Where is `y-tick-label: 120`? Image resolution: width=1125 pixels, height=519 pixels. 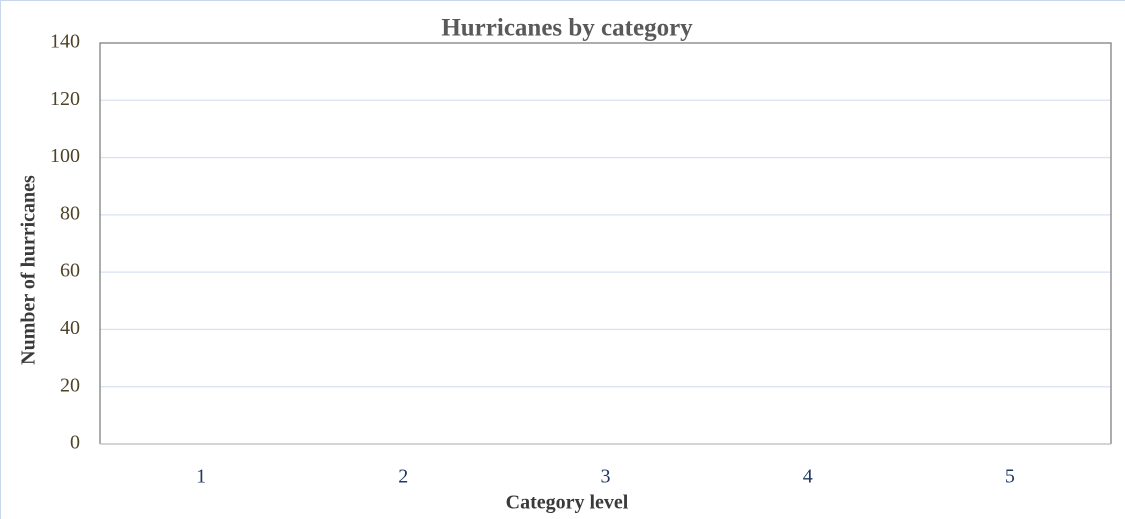 y-tick-label: 120 is located at coordinates (65, 99).